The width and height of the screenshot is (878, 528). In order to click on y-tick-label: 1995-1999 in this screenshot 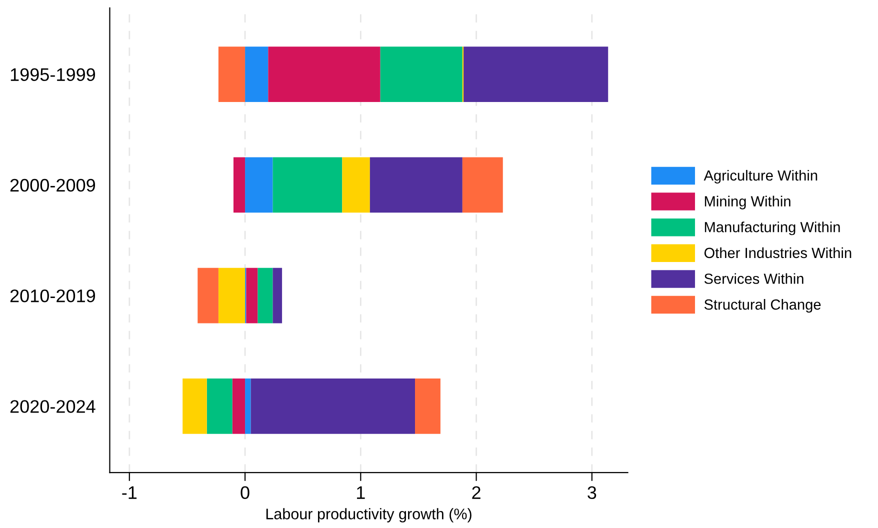, I will do `click(53, 75)`.